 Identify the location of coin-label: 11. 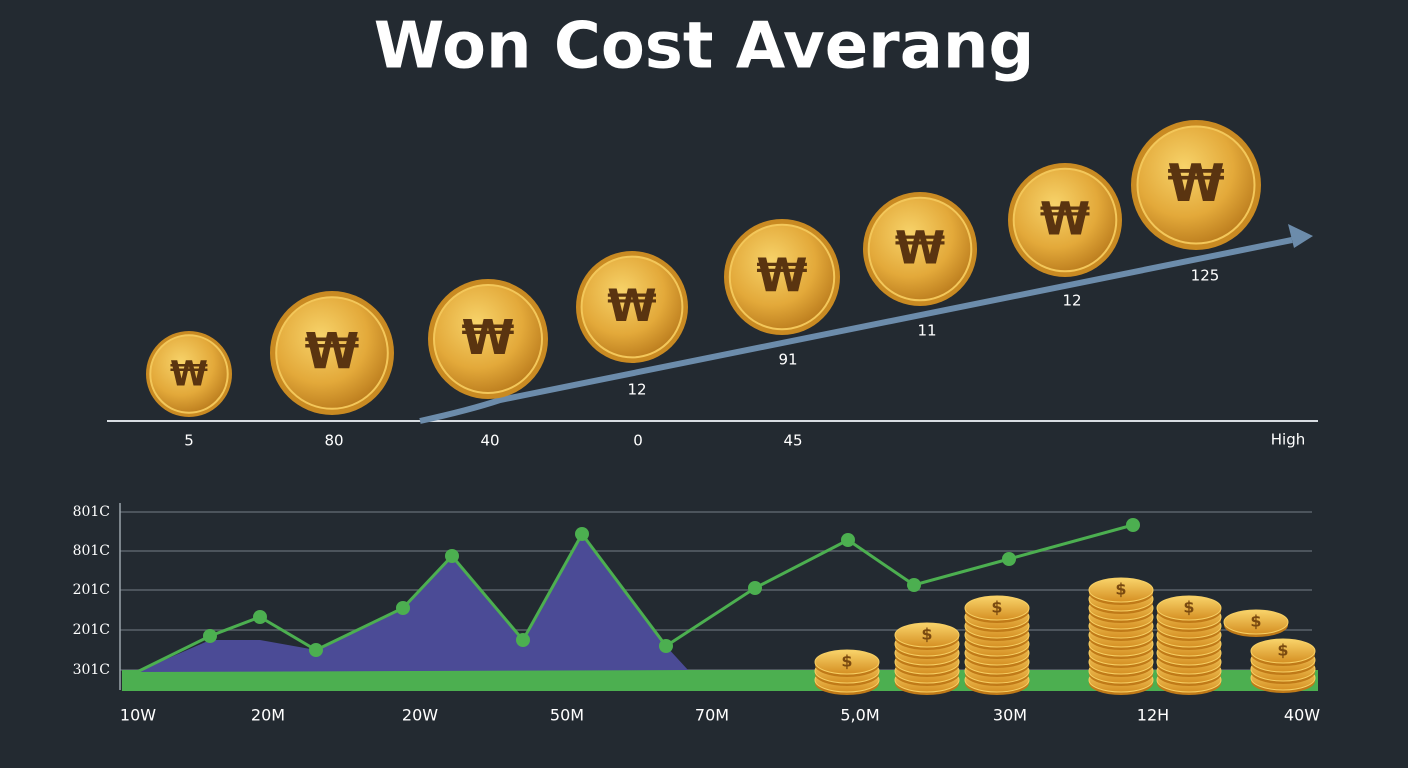
(926, 331).